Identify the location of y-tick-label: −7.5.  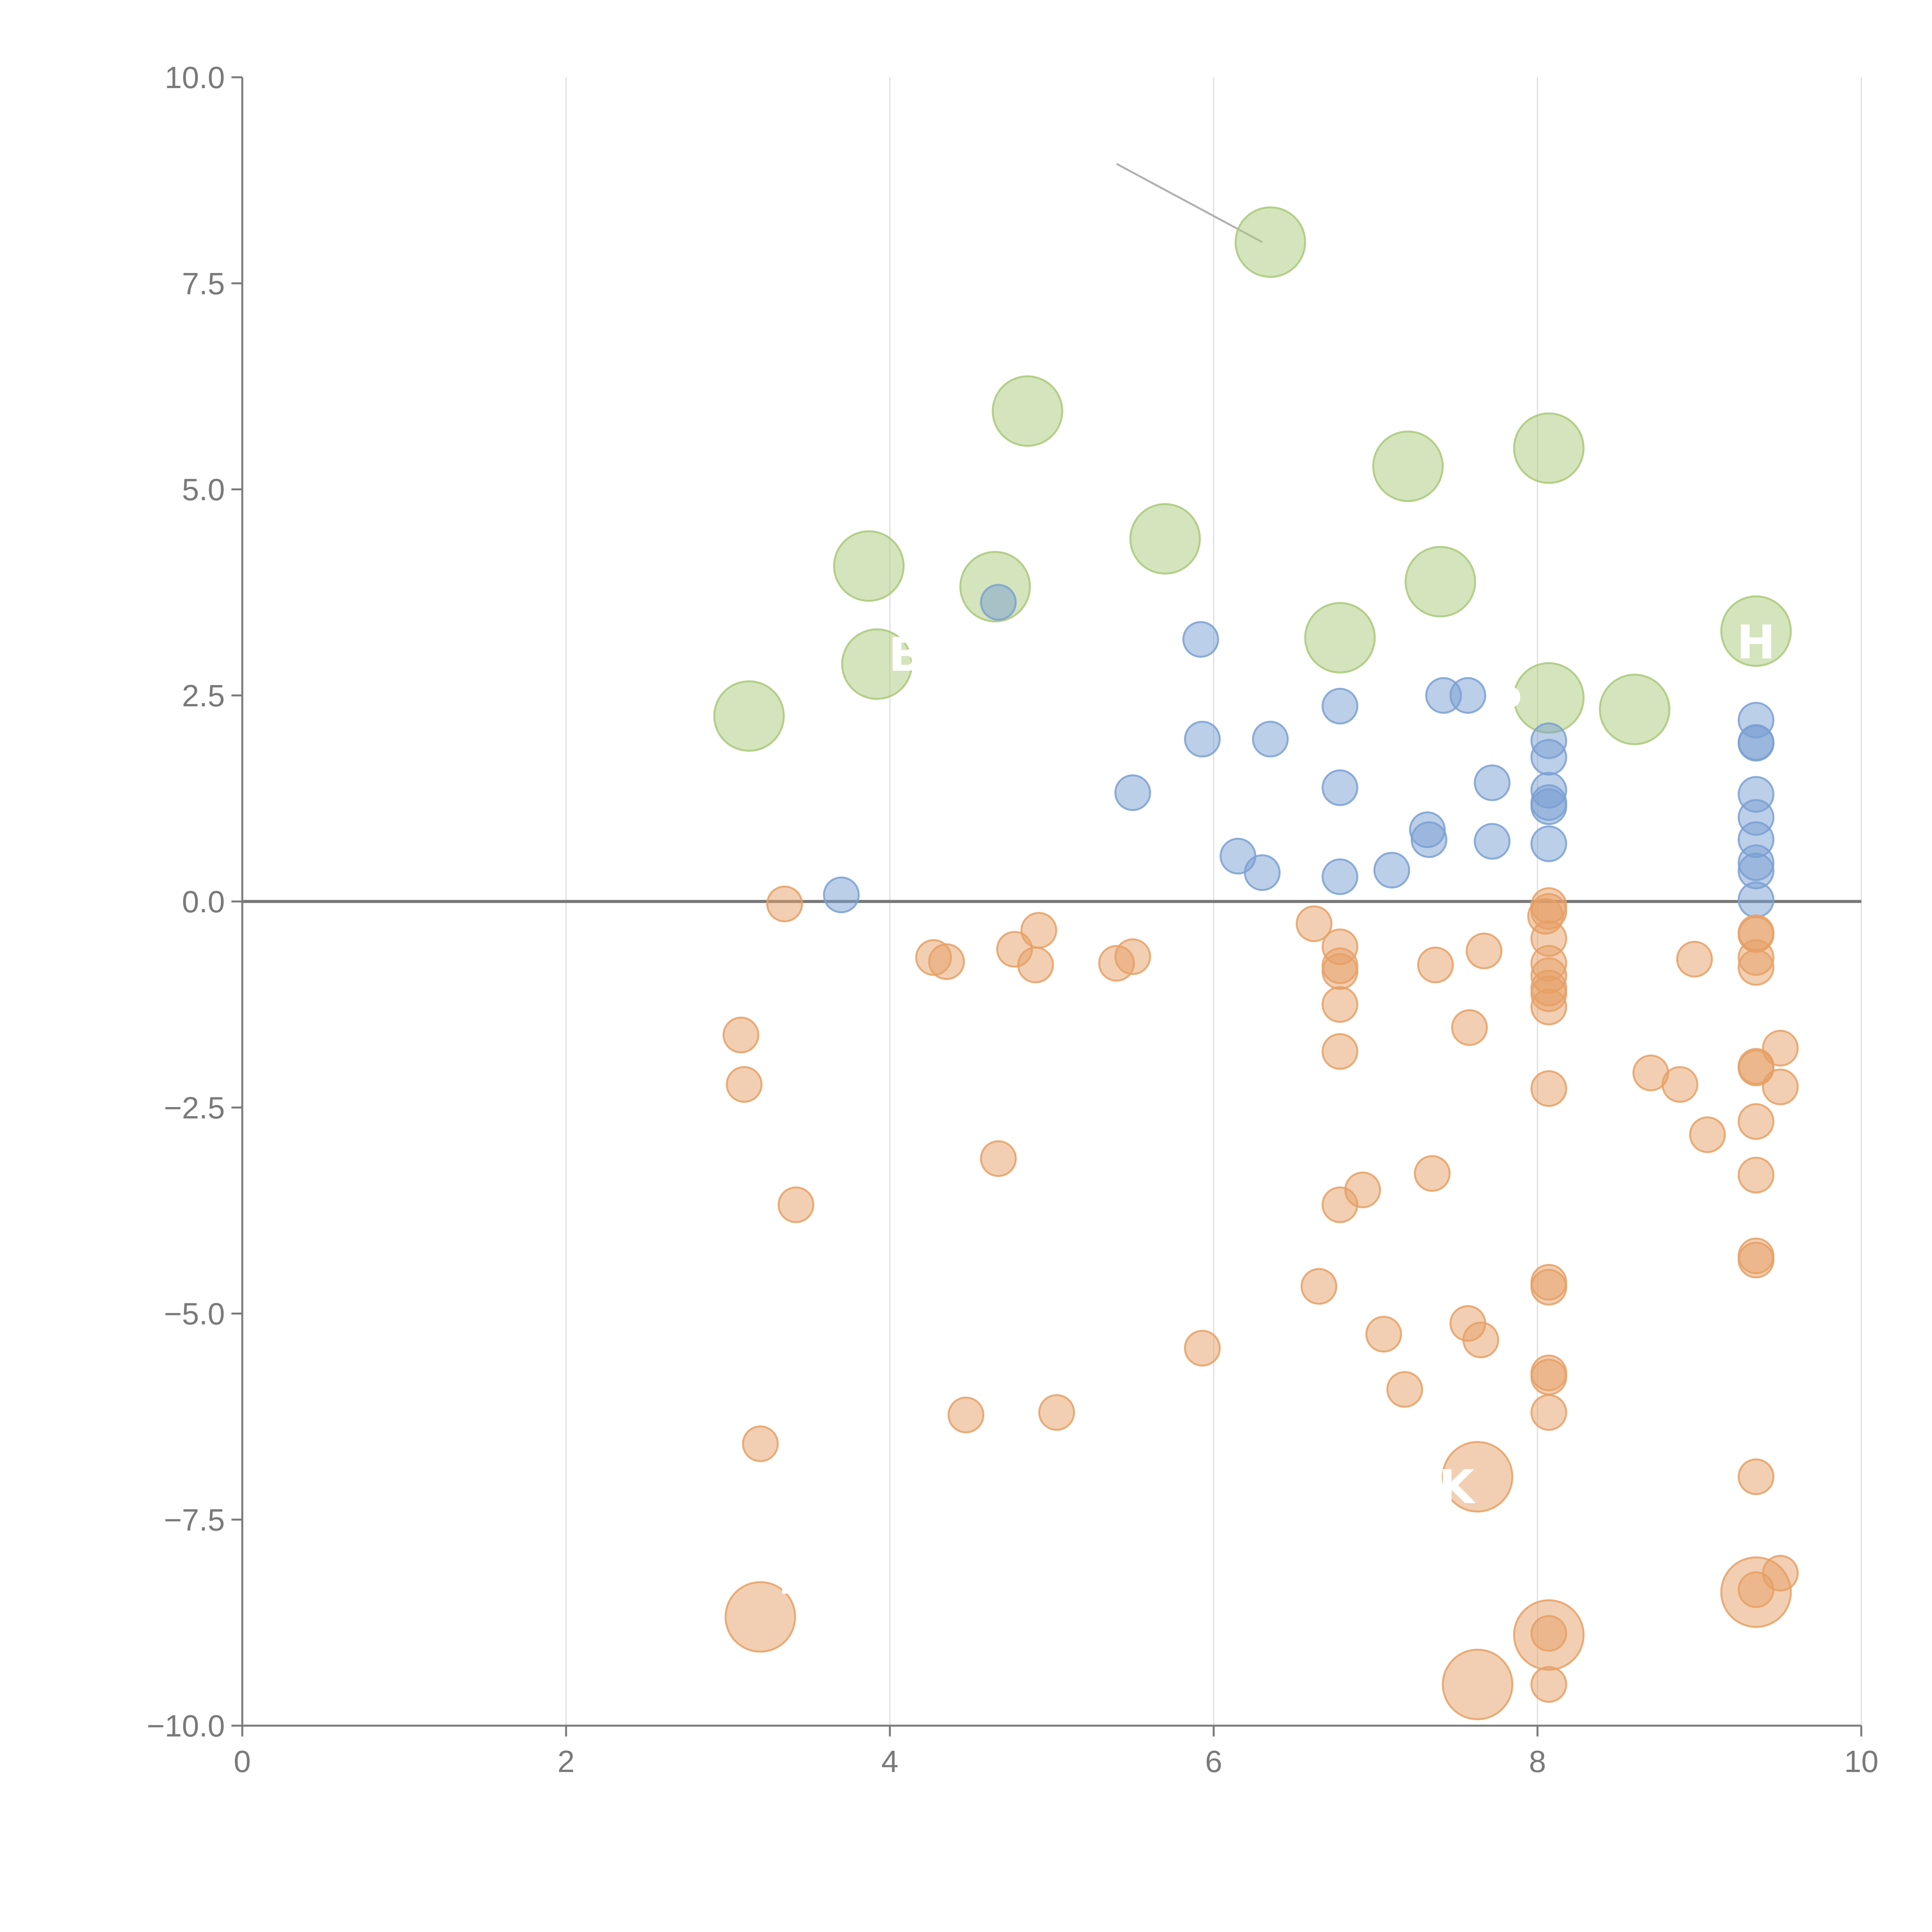
(194, 1520).